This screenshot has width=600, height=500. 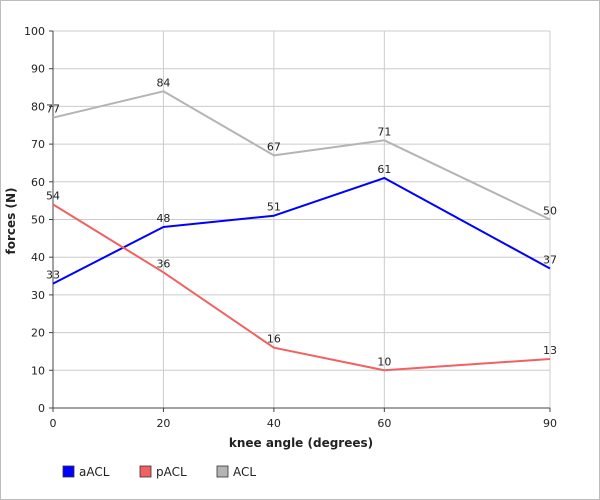 I want to click on data-label-pacl: 13, so click(x=550, y=350).